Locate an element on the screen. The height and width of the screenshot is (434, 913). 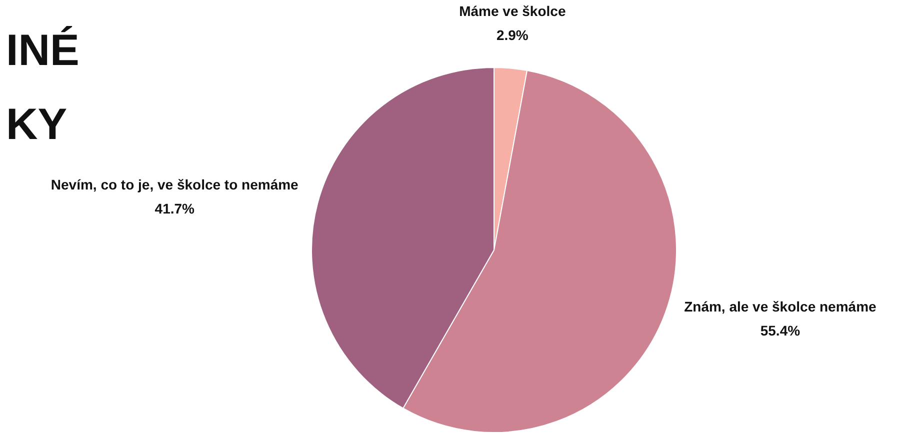
text: INÉ KY is located at coordinates (43, 88).